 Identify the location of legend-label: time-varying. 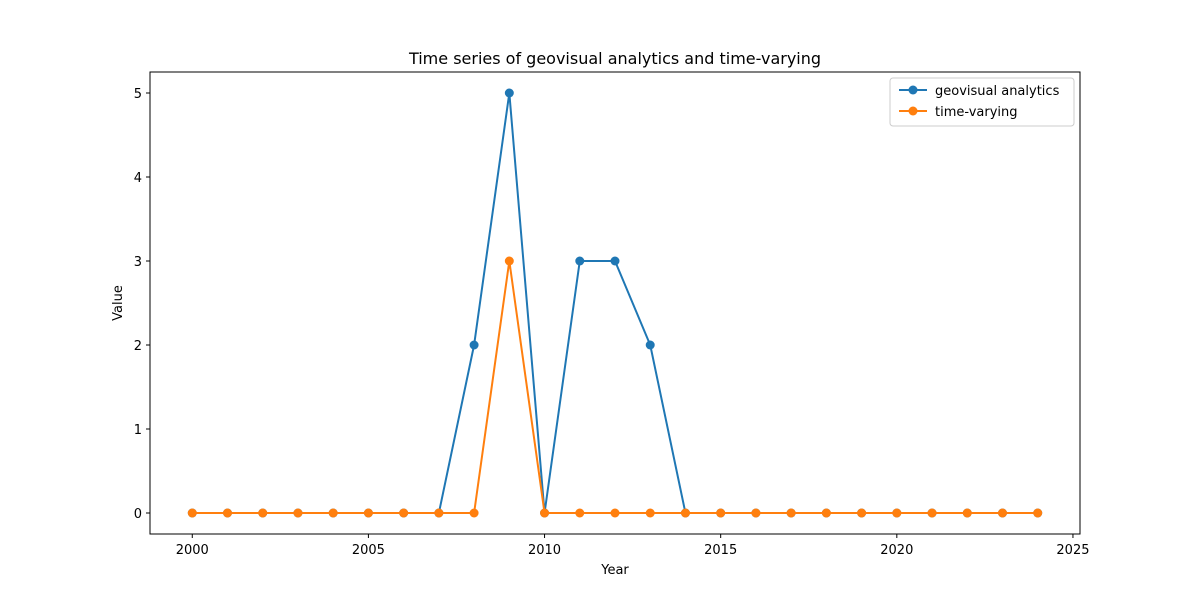
(976, 112).